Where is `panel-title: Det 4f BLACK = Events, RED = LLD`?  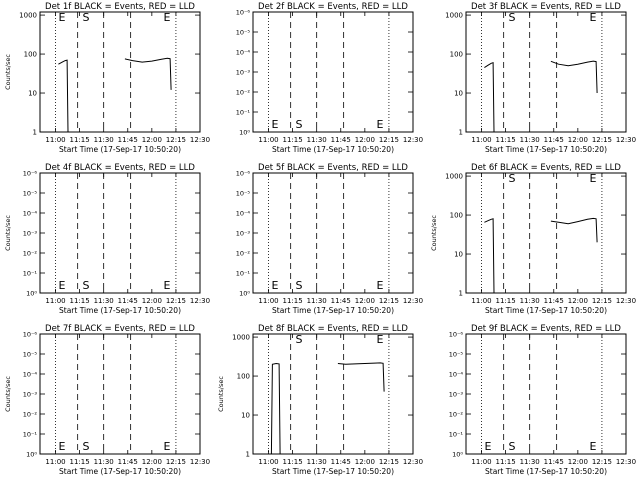 panel-title: Det 4f BLACK = Events, RED = LLD is located at coordinates (120, 168).